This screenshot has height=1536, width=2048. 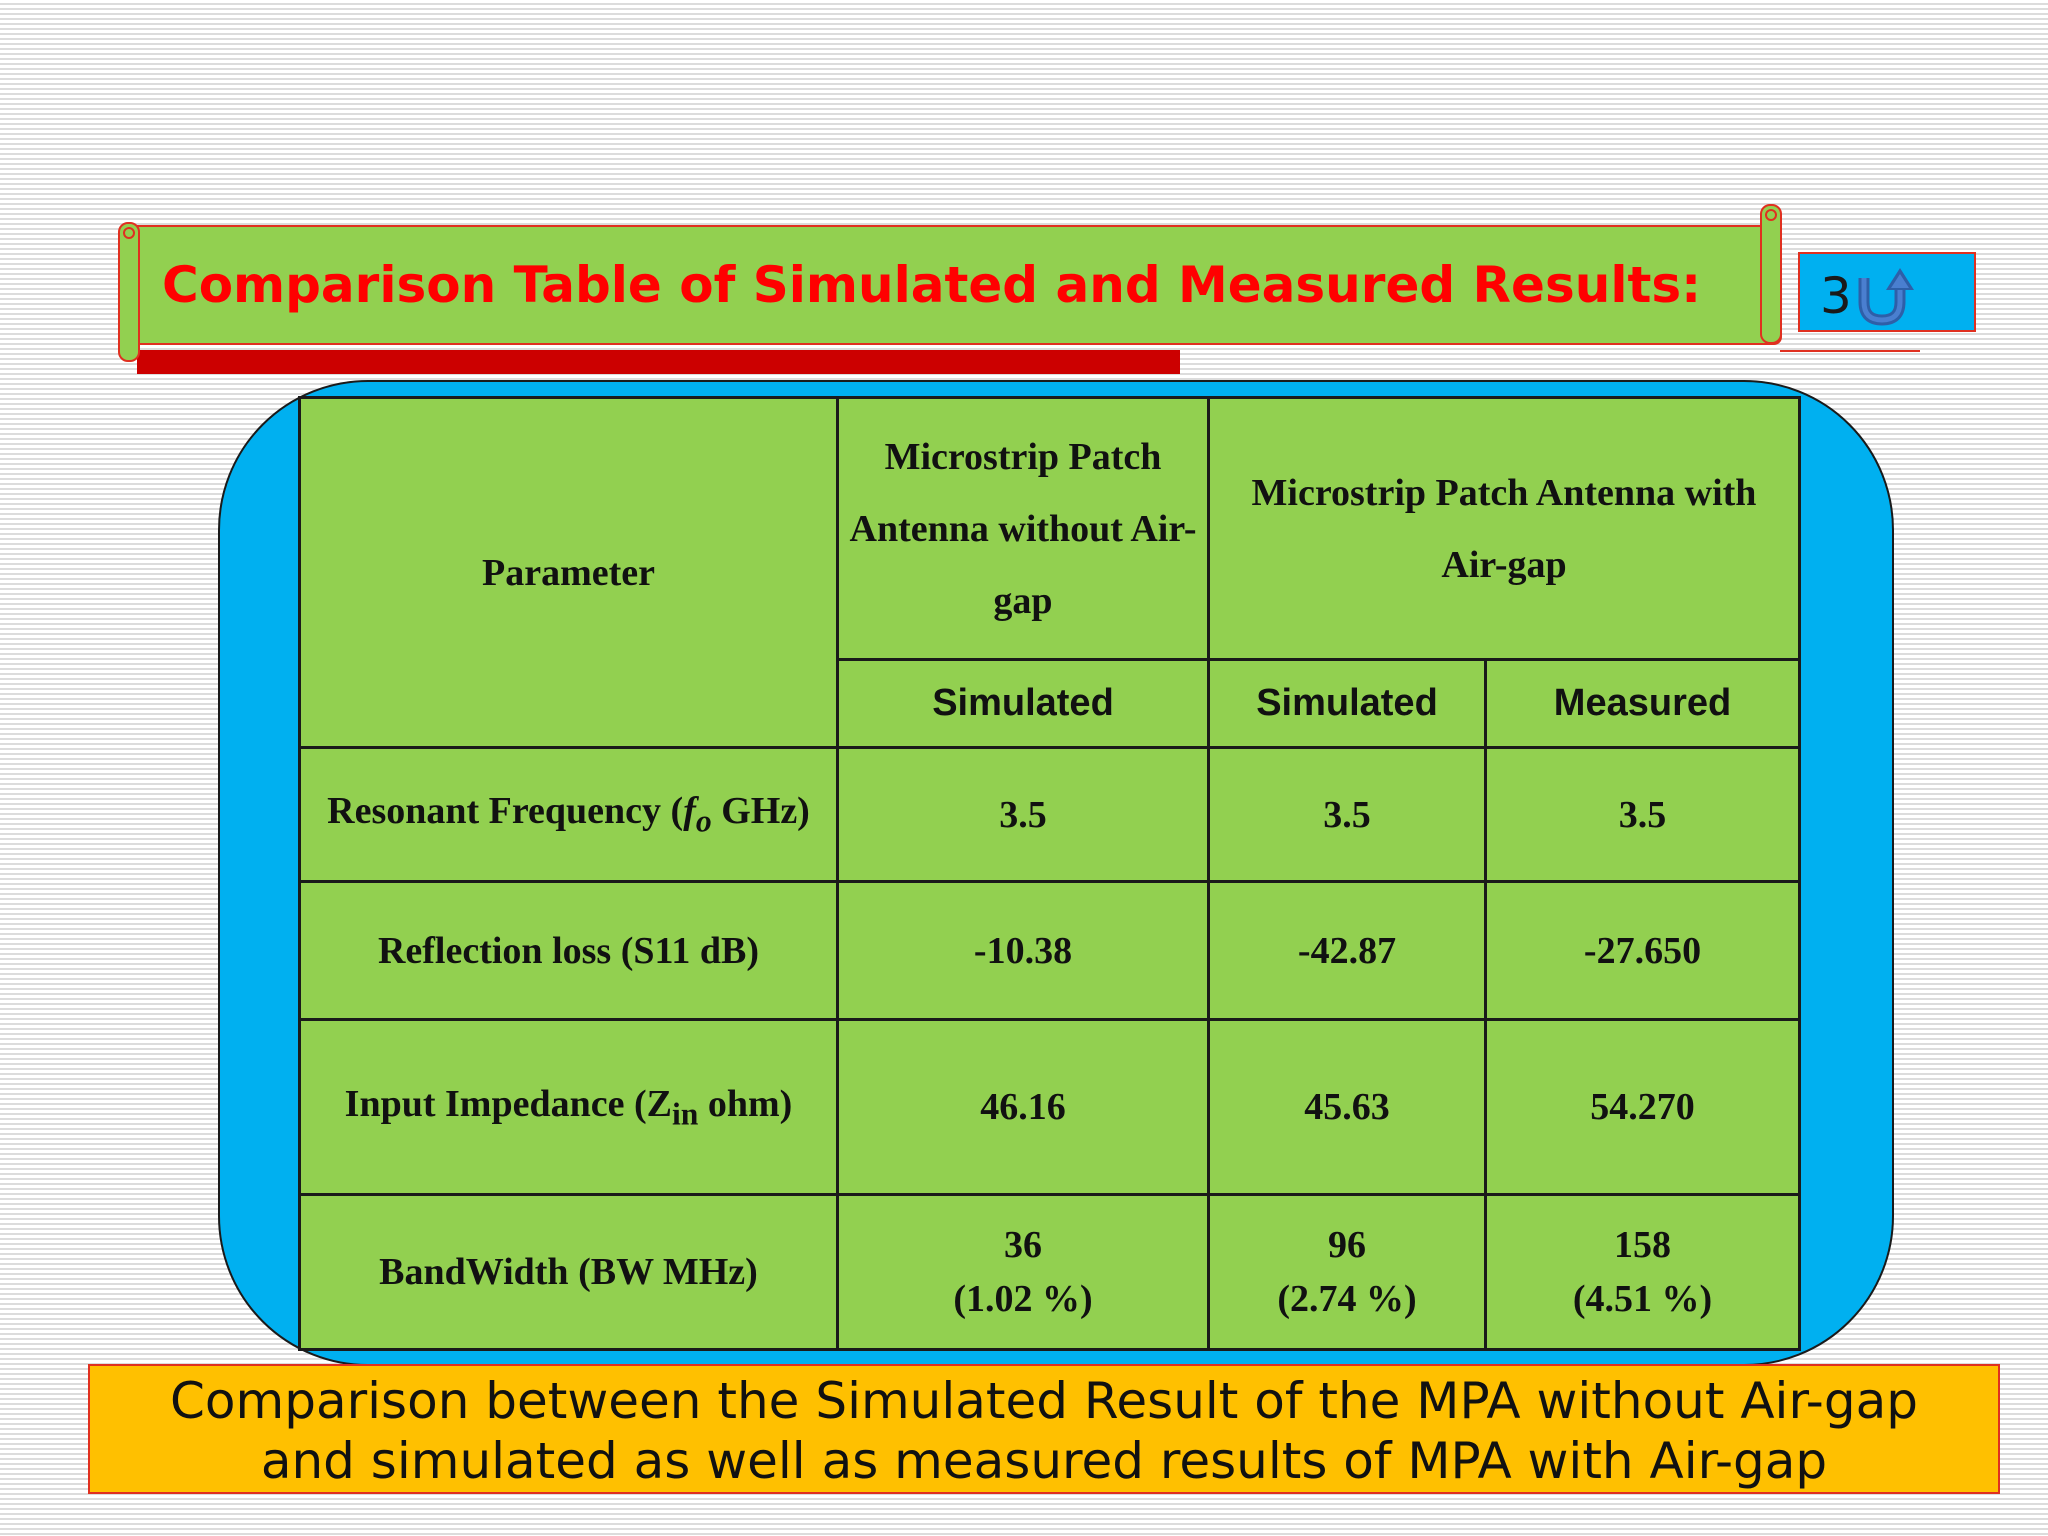 What do you see at coordinates (1347, 703) in the screenshot?
I see `subheader-with-simulated: Simulated` at bounding box center [1347, 703].